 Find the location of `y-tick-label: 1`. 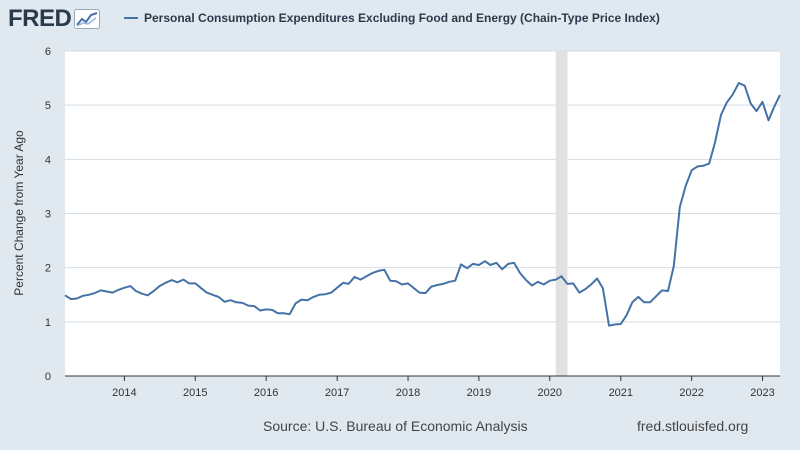

y-tick-label: 1 is located at coordinates (48, 323).